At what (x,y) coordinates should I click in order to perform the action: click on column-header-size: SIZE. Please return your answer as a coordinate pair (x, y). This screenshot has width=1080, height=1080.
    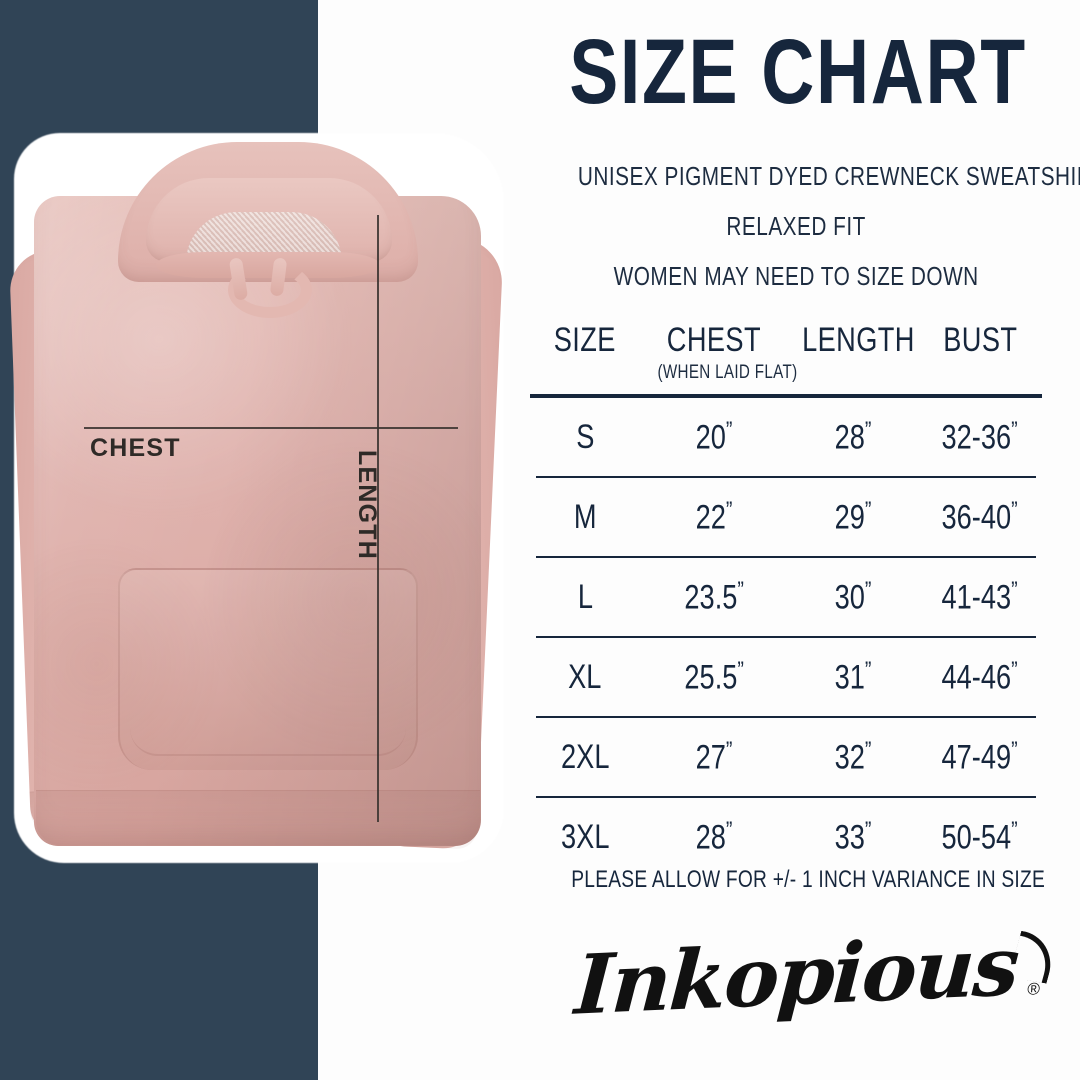
    Looking at the image, I should click on (585, 339).